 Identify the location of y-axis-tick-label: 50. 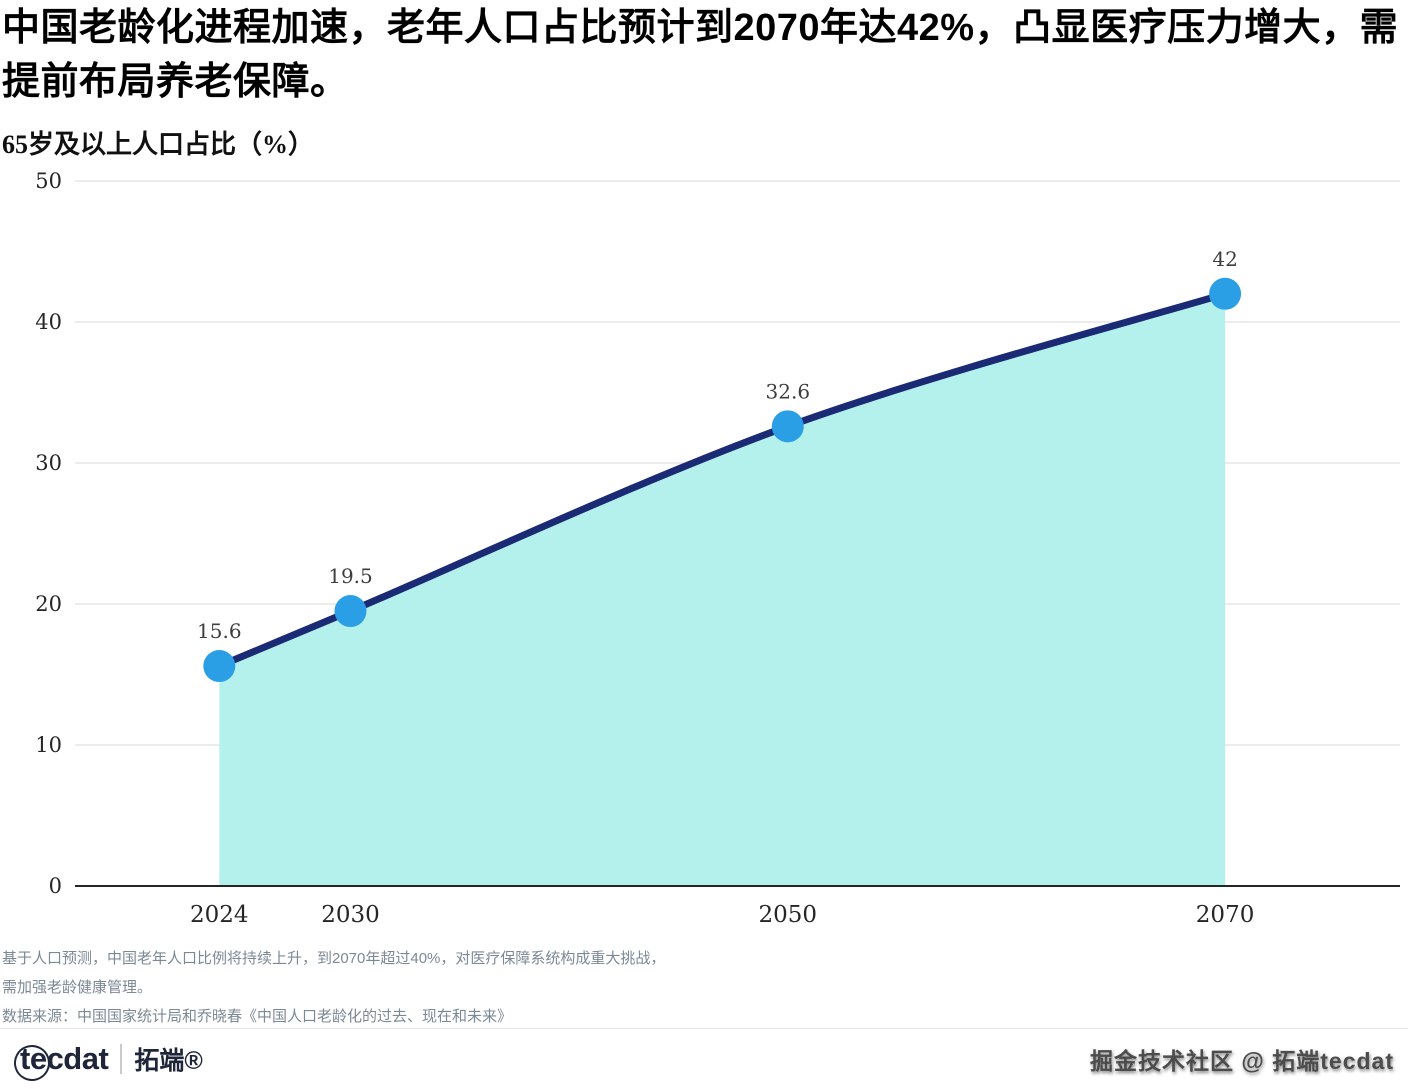
(48, 181).